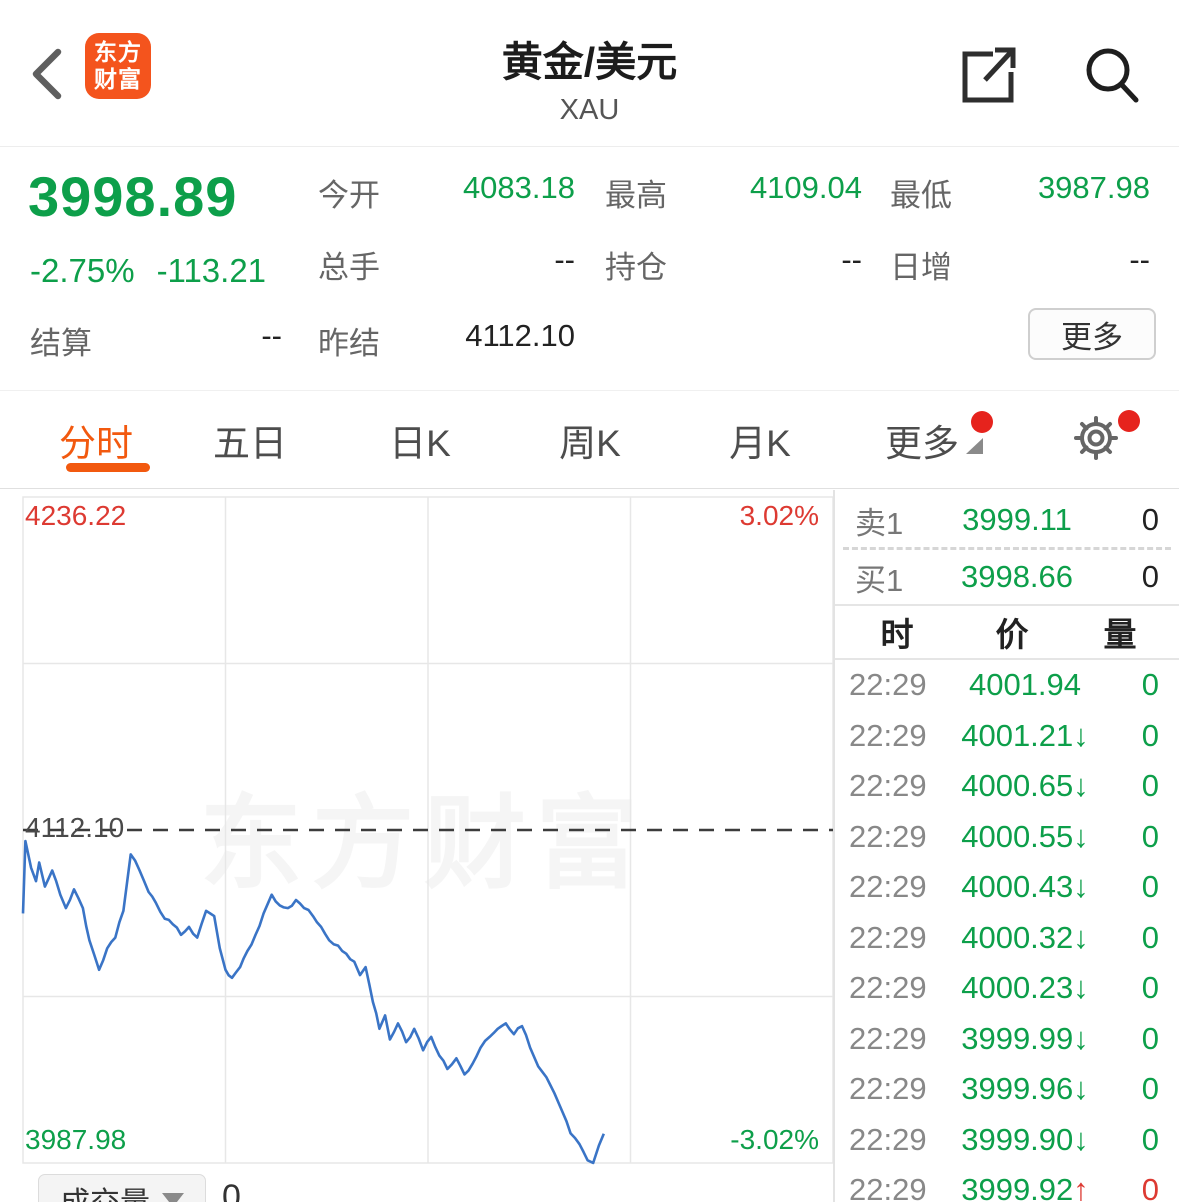 The image size is (1179, 1202). What do you see at coordinates (1129, 421) in the screenshot?
I see `settings-notification-dot` at bounding box center [1129, 421].